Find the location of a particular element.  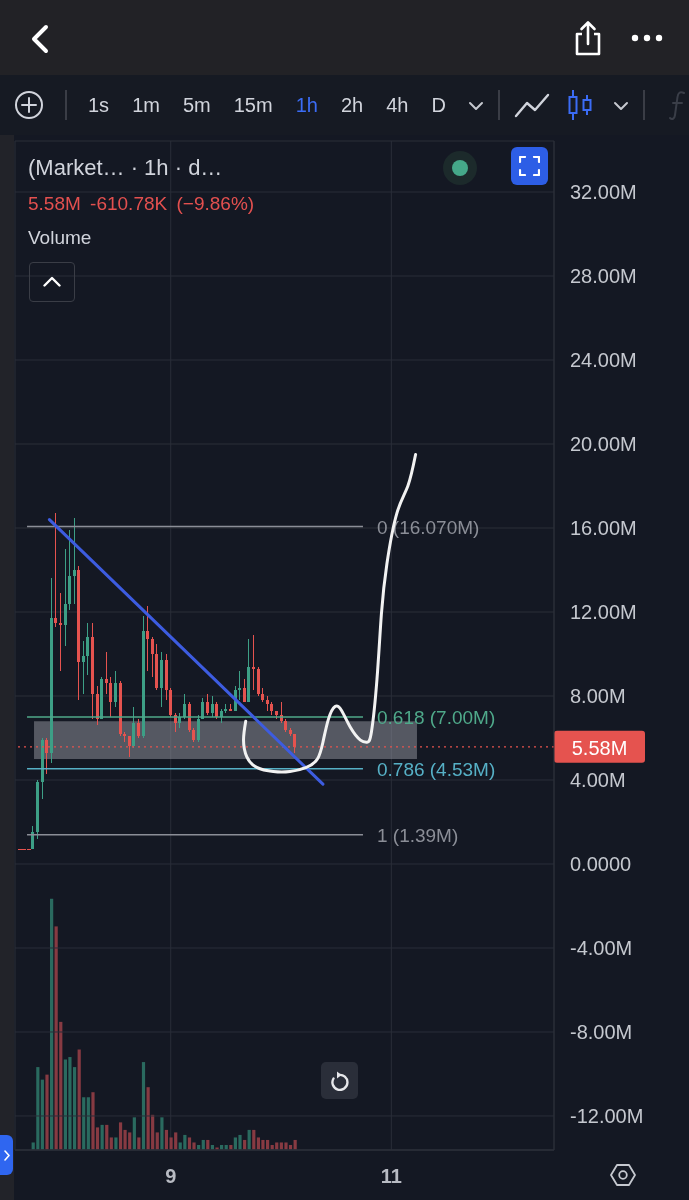

text: 2h is located at coordinates (352, 105).